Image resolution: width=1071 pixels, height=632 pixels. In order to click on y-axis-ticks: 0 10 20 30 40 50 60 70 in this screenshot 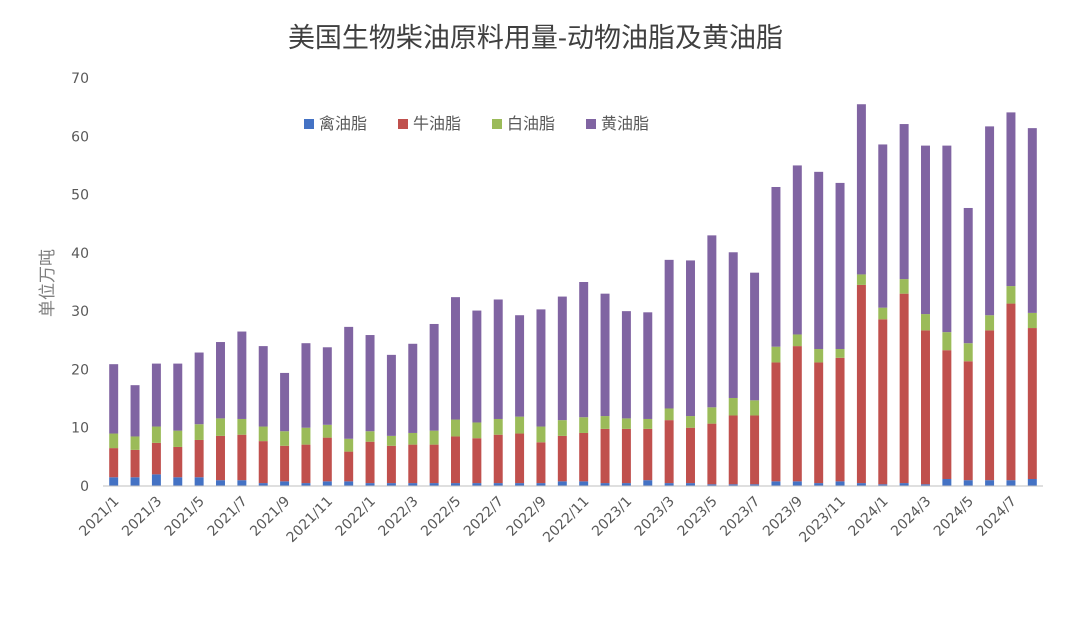, I will do `click(80, 283)`.